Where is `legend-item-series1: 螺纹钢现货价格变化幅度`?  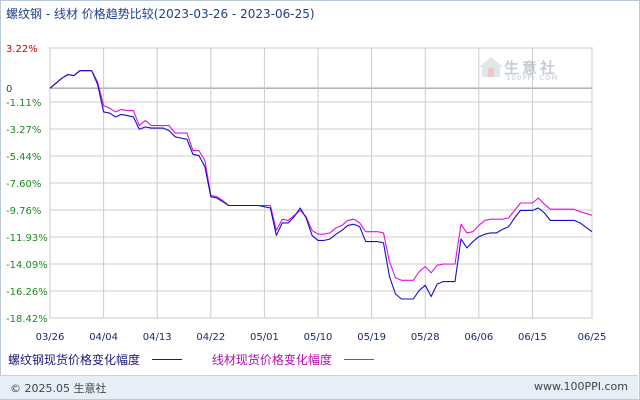 legend-item-series1: 螺纹钢现货价格变化幅度 is located at coordinates (95, 359).